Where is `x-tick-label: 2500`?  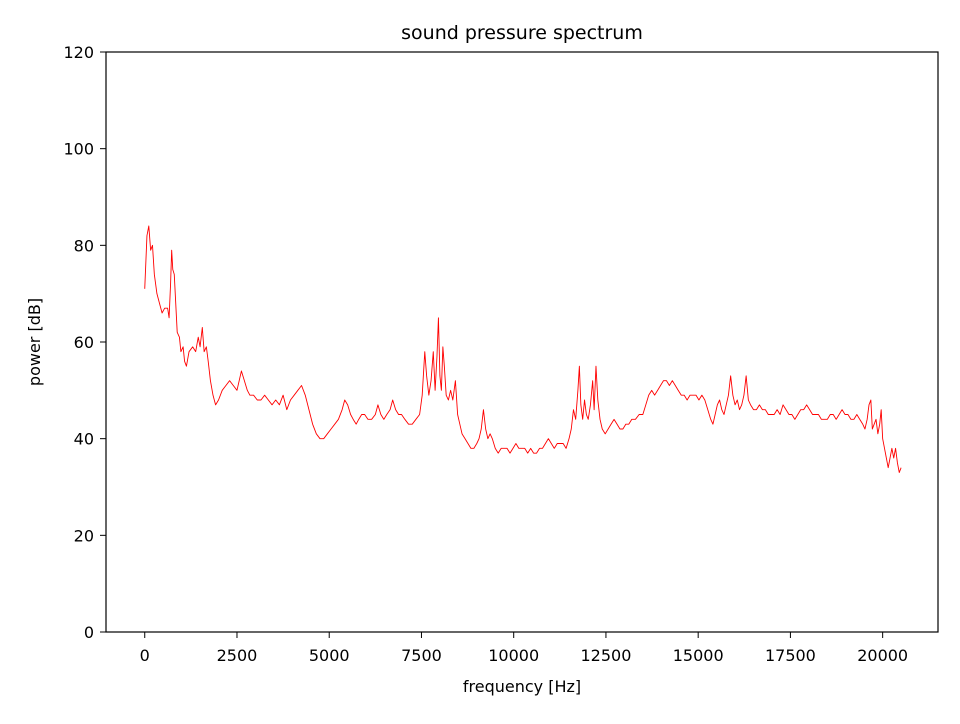 x-tick-label: 2500 is located at coordinates (237, 655).